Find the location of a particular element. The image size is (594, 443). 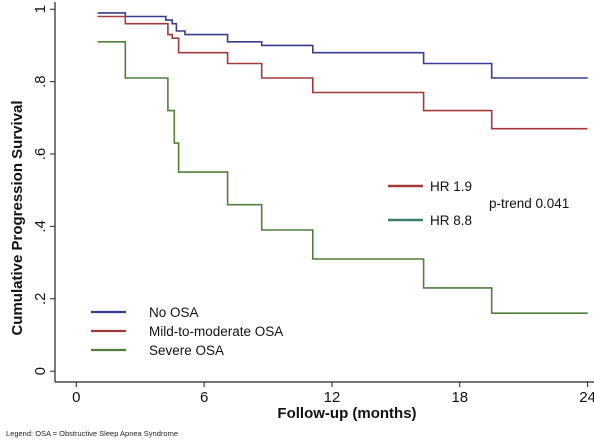

hr-mild-label: HR 1.9 is located at coordinates (451, 186).